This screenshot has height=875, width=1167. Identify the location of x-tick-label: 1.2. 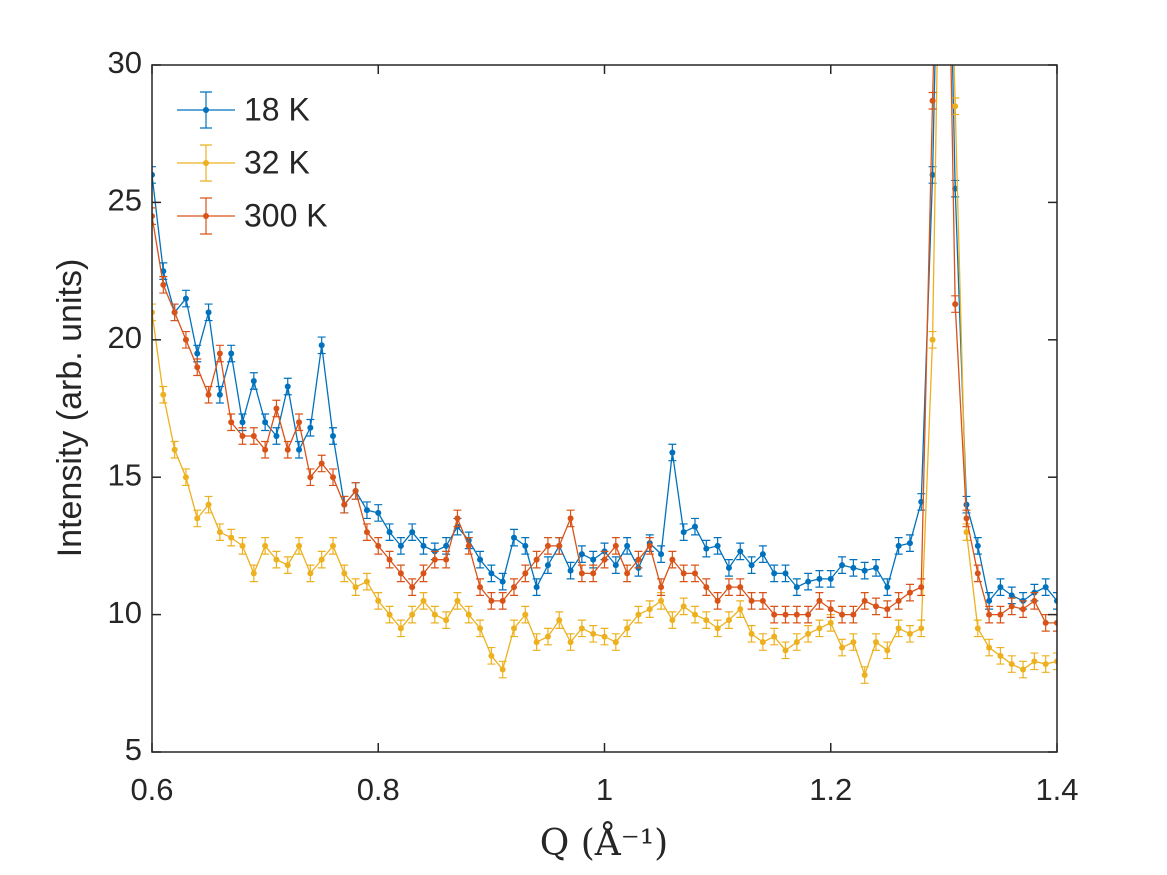
(830, 789).